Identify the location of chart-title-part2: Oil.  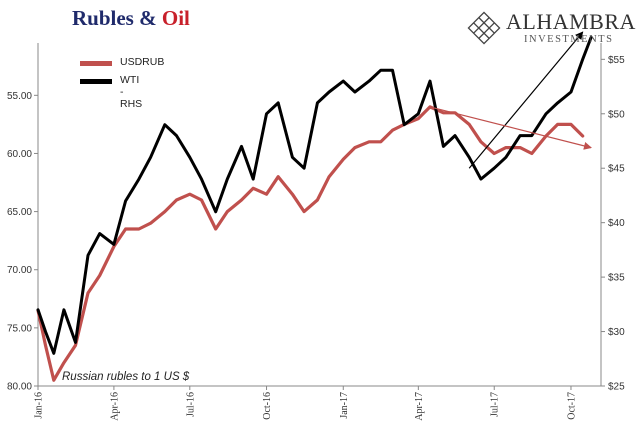
(175, 18).